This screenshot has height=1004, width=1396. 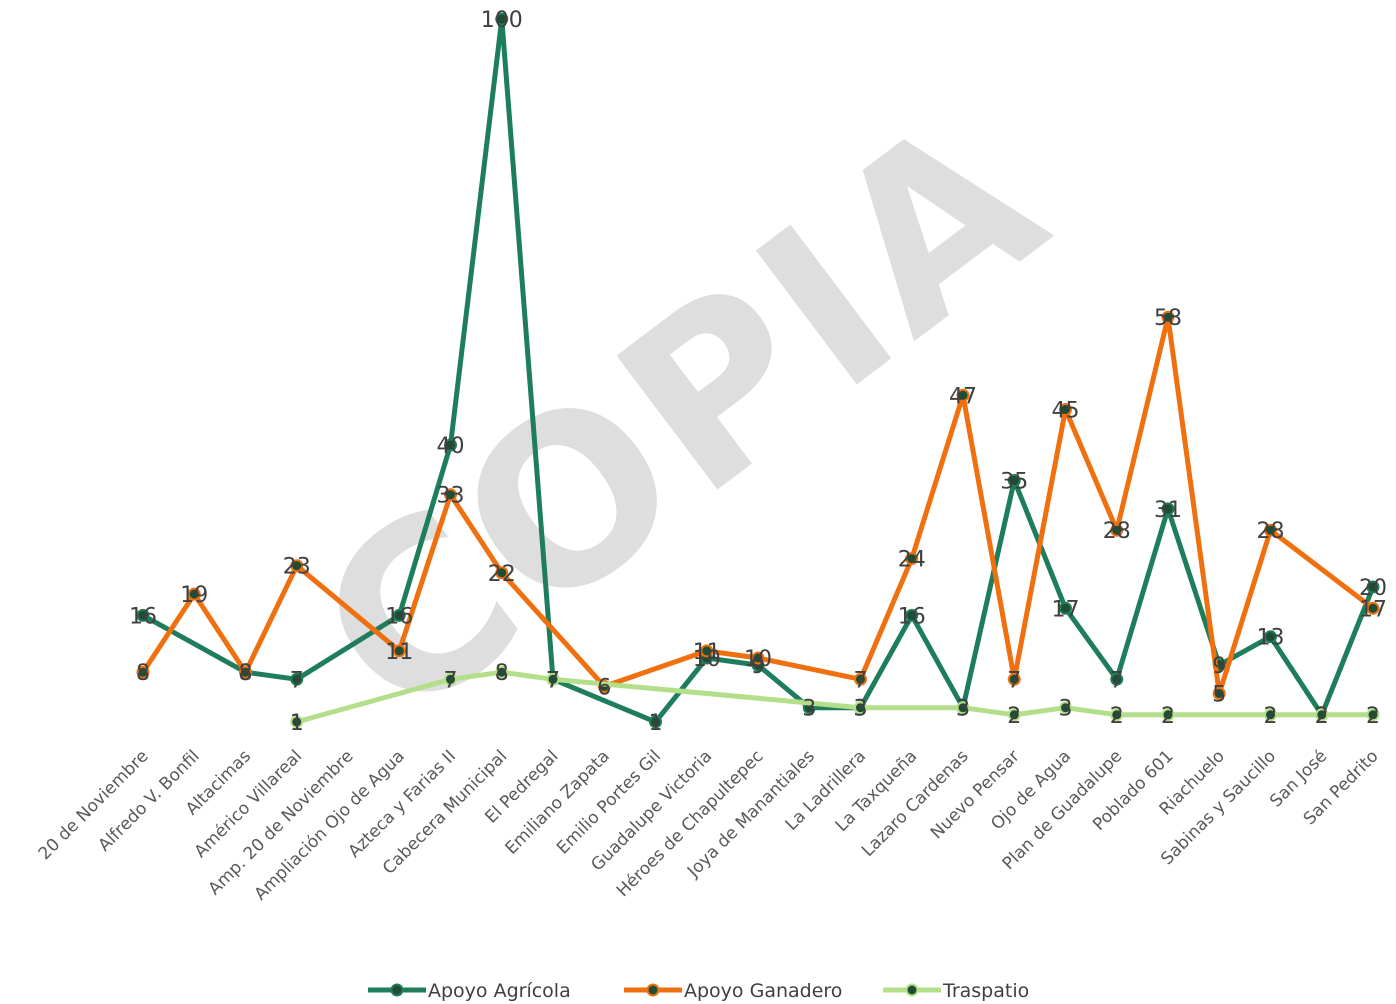 I want to click on point-traspatio-nuevo-pensar, so click(x=1014, y=715).